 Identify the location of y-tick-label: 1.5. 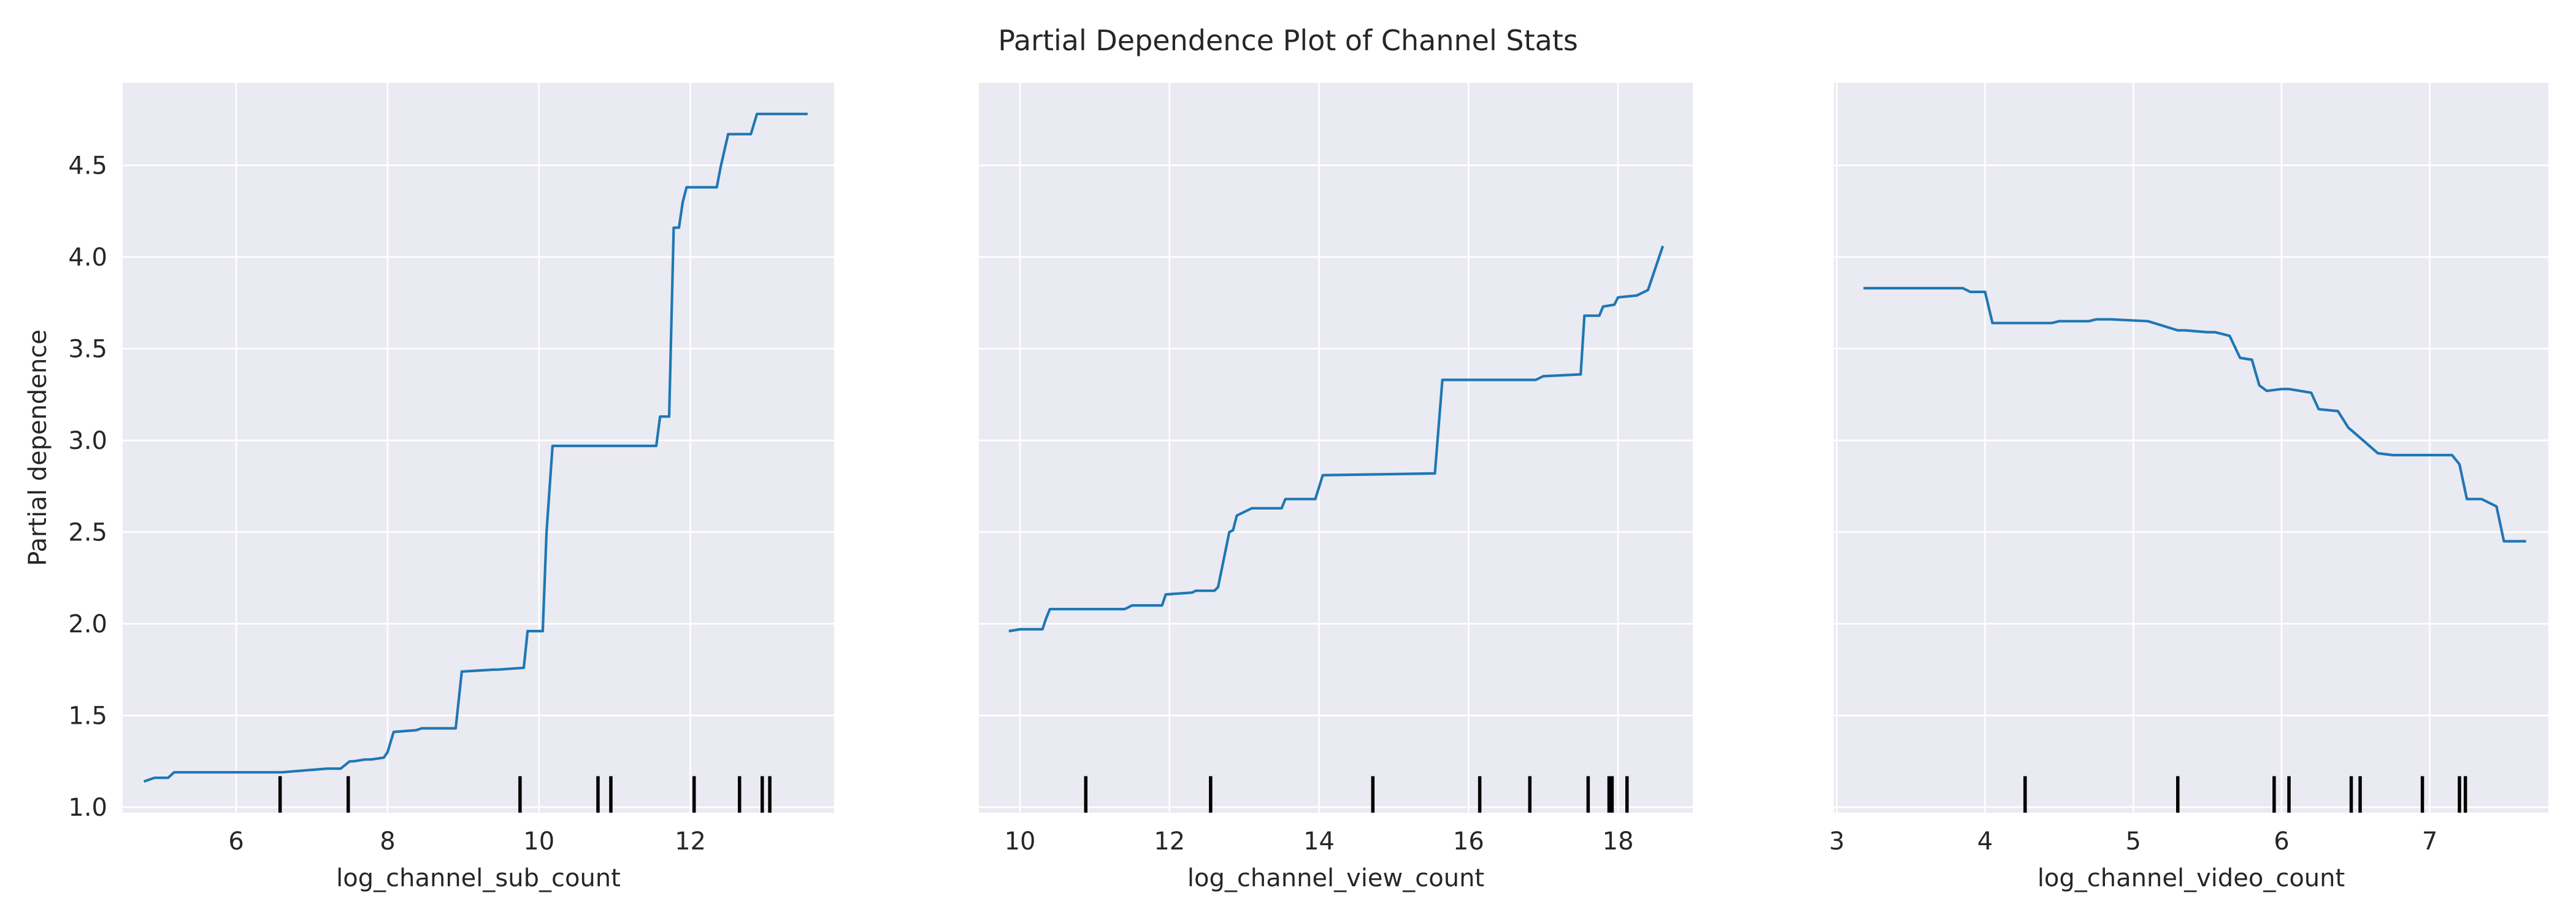
(87, 716).